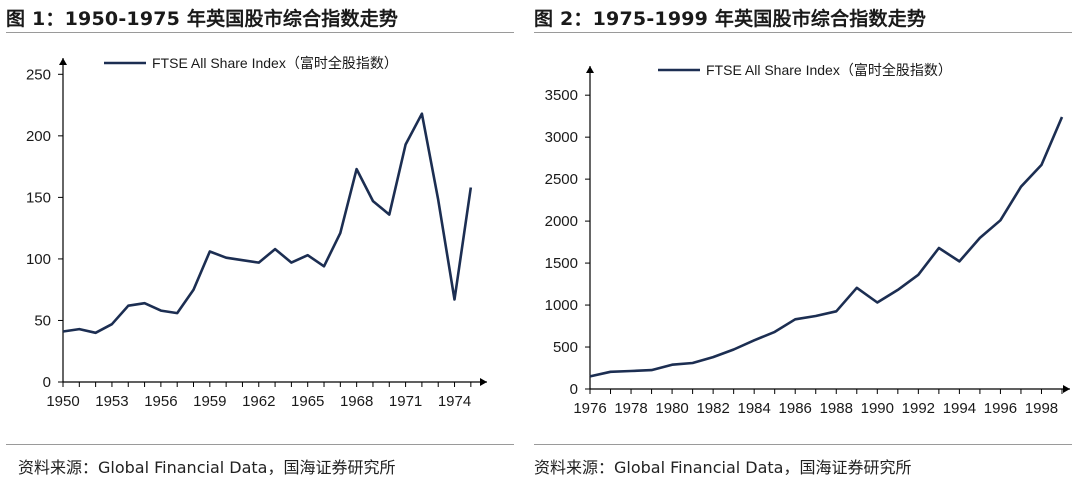  Describe the element at coordinates (38, 197) in the screenshot. I see `y-tick-label: 150` at that location.